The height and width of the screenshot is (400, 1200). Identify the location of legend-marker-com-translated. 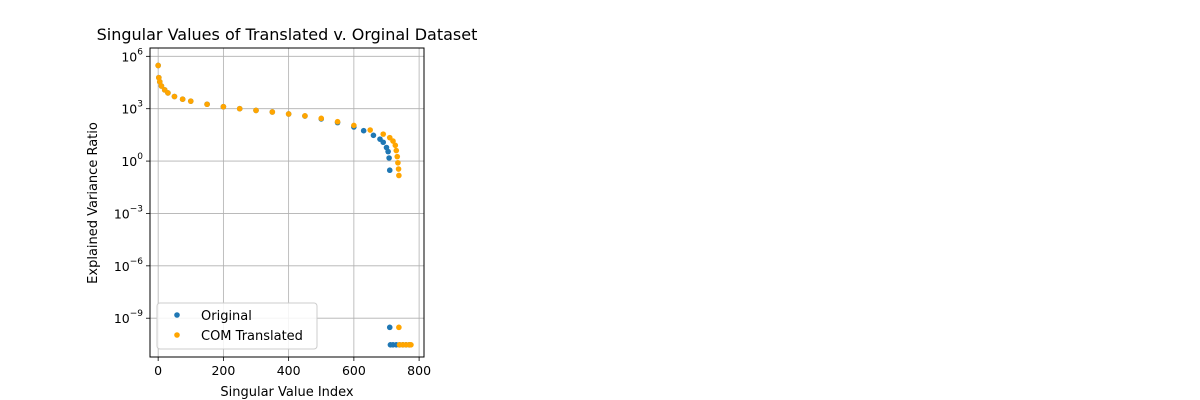
(177, 335).